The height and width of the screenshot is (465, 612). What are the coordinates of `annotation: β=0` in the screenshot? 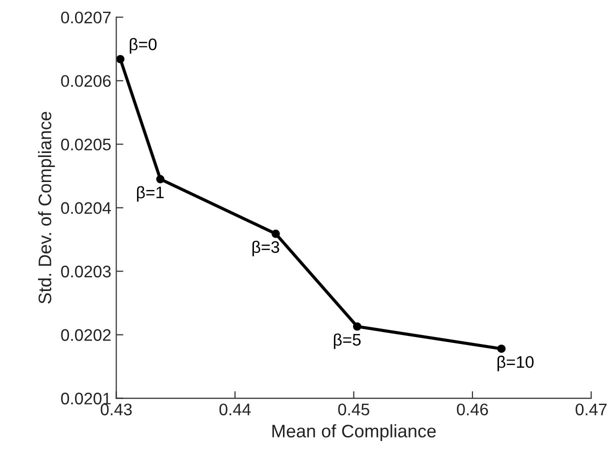 It's located at (143, 46).